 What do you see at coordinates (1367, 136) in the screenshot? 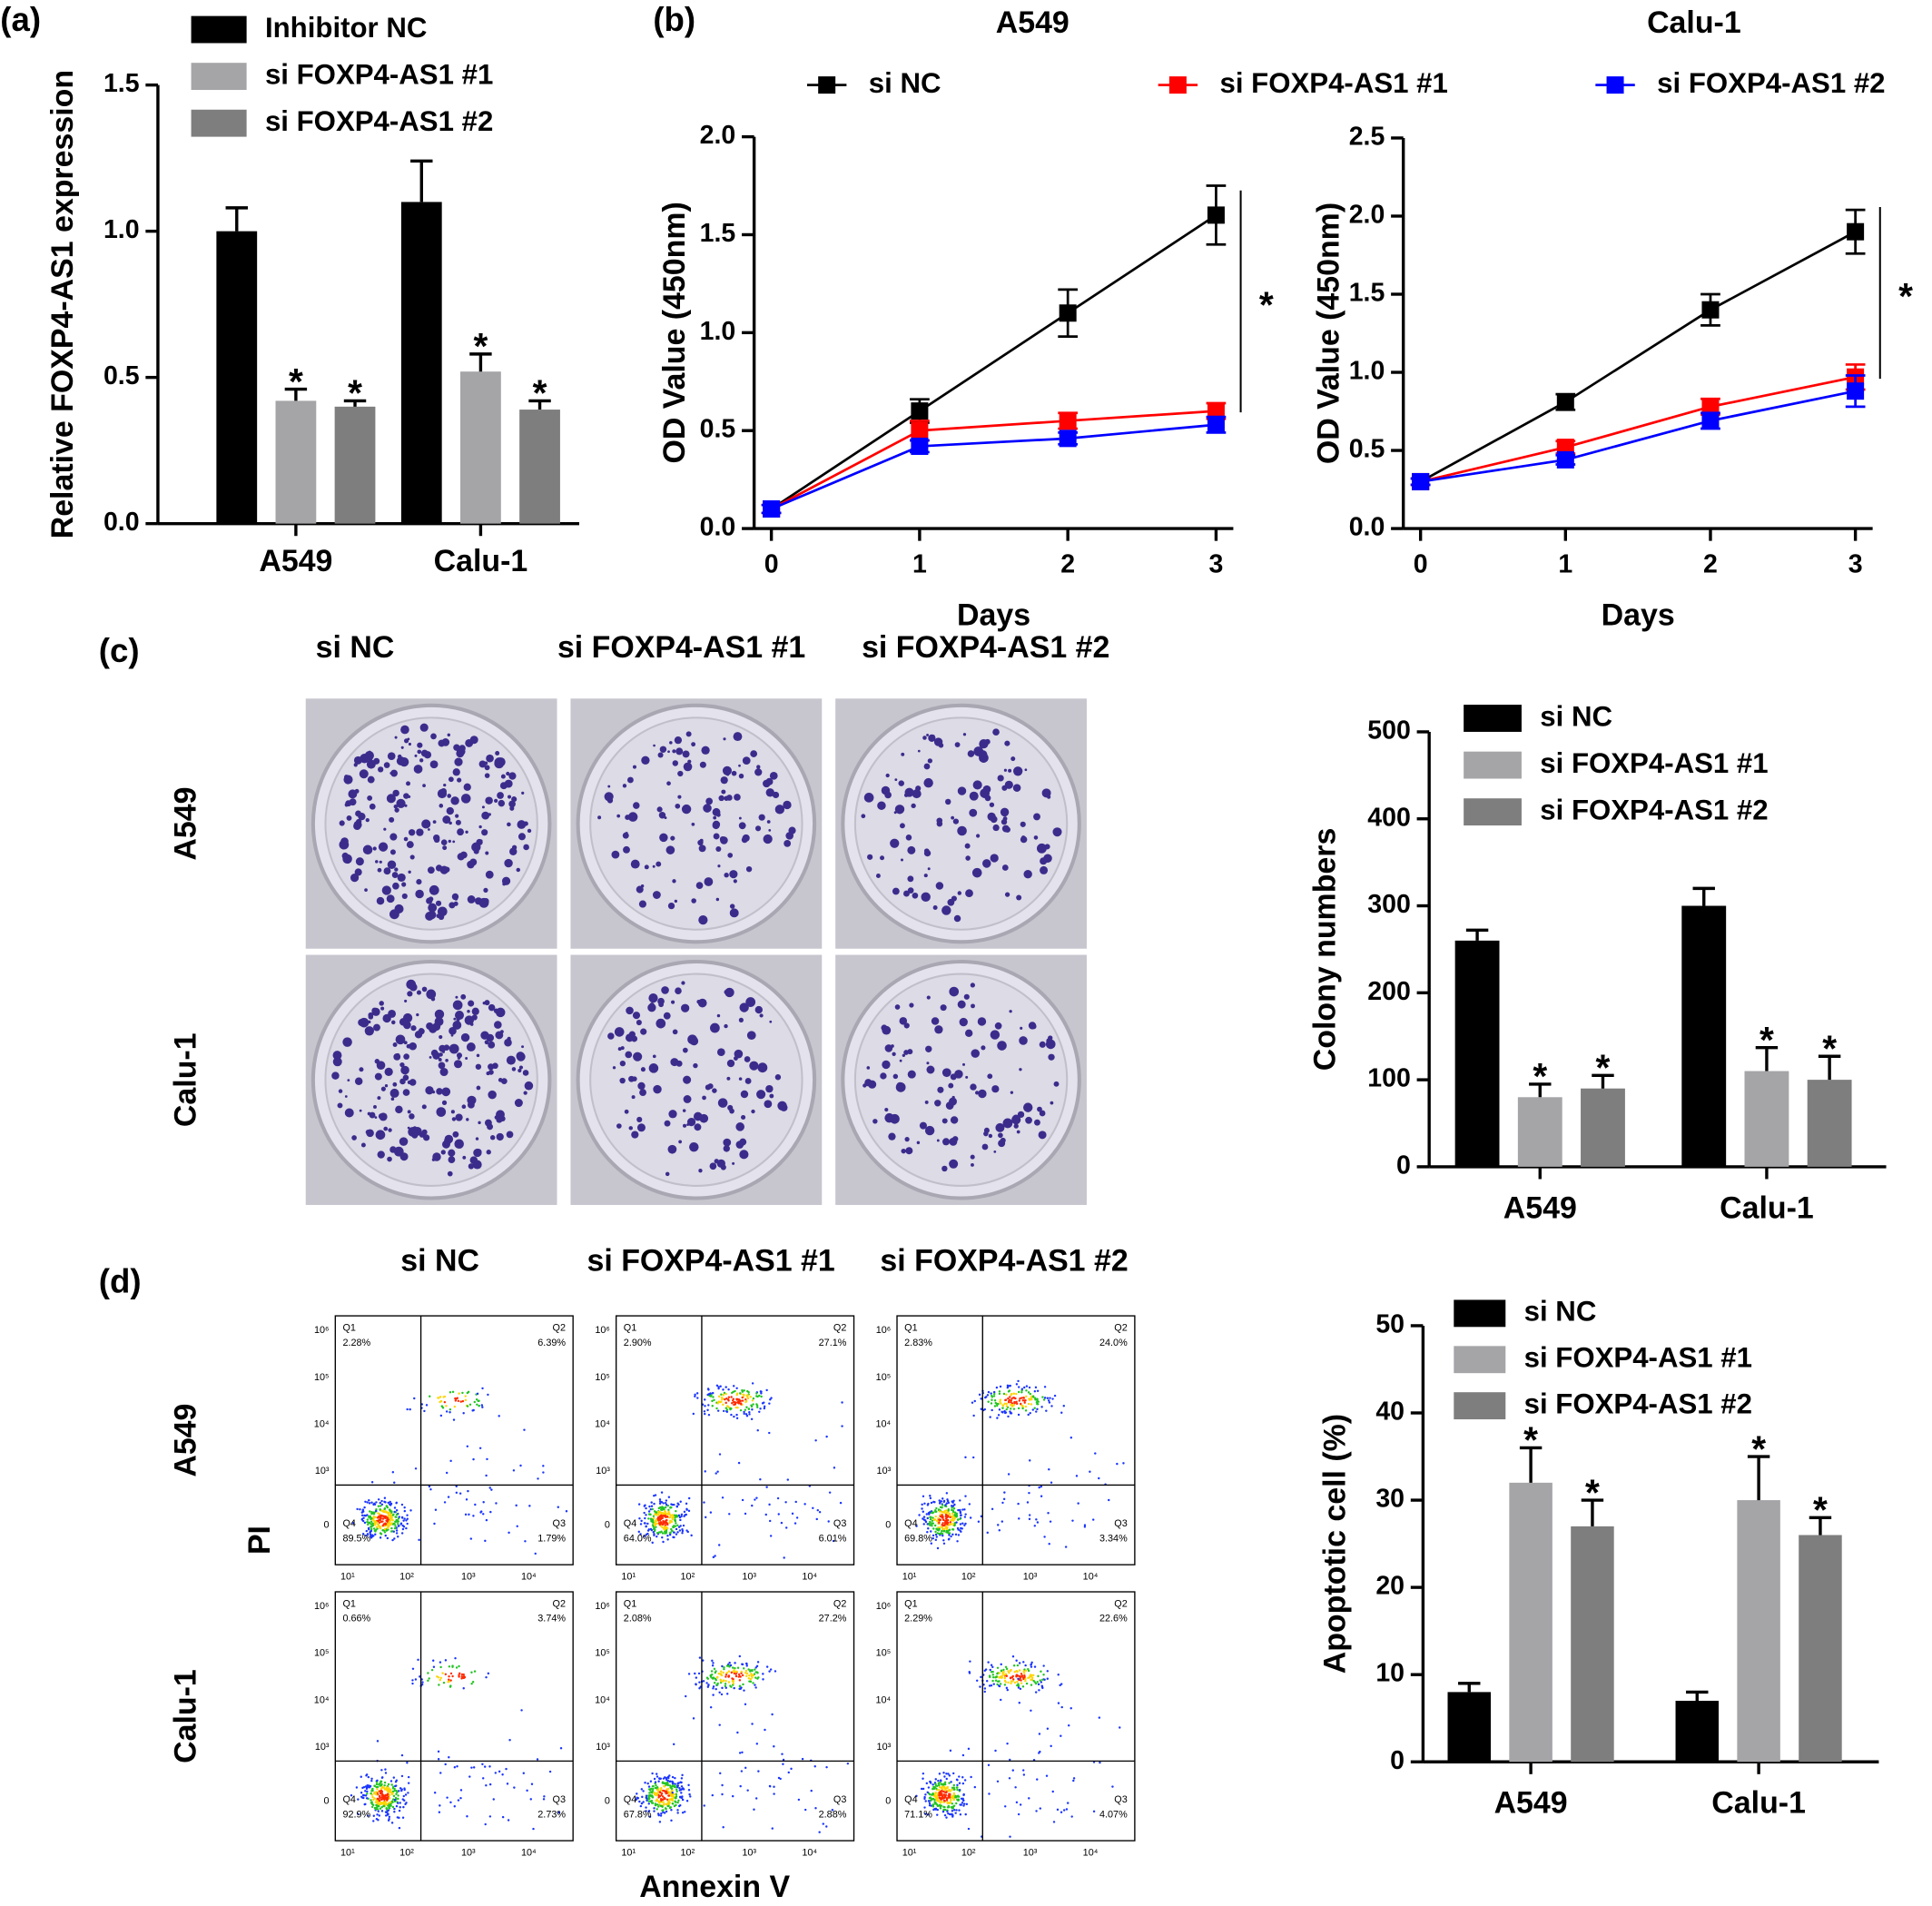
I see `y-tick-label: 2.5` at bounding box center [1367, 136].